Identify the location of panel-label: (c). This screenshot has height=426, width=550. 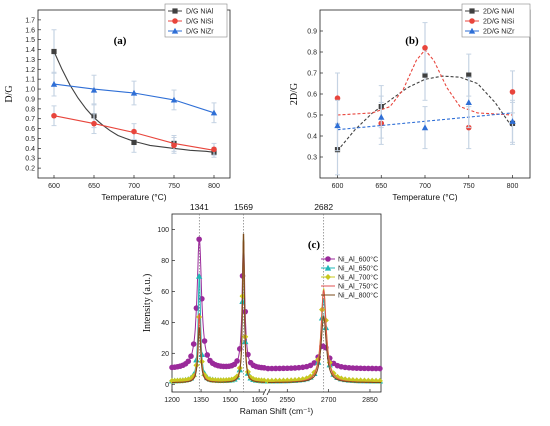
(314, 245).